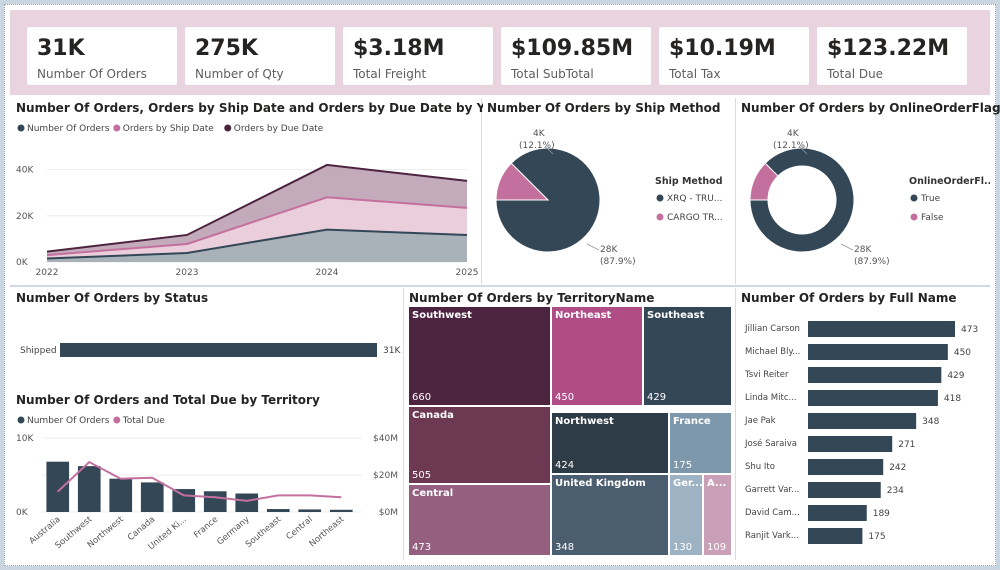 This screenshot has height=570, width=1000. Describe the element at coordinates (717, 547) in the screenshot. I see `treemap-cell-value: 109` at that location.